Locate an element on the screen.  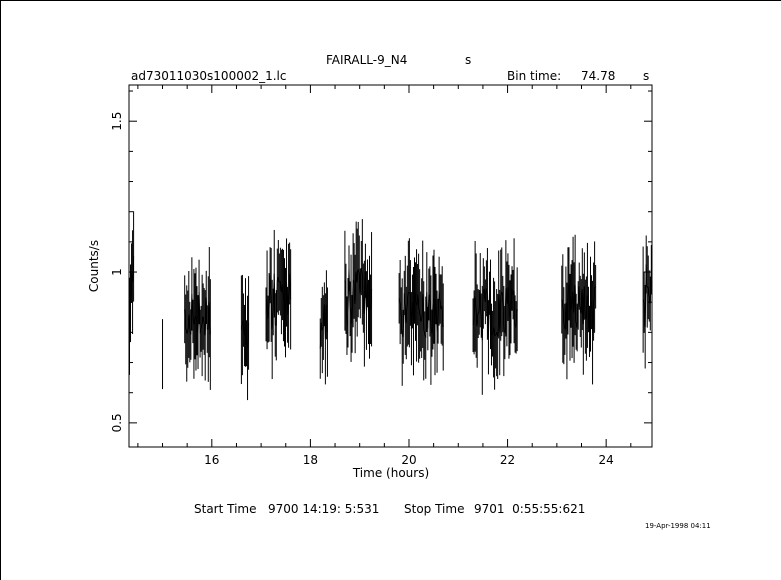
bin-time-value: 74.78 is located at coordinates (598, 76).